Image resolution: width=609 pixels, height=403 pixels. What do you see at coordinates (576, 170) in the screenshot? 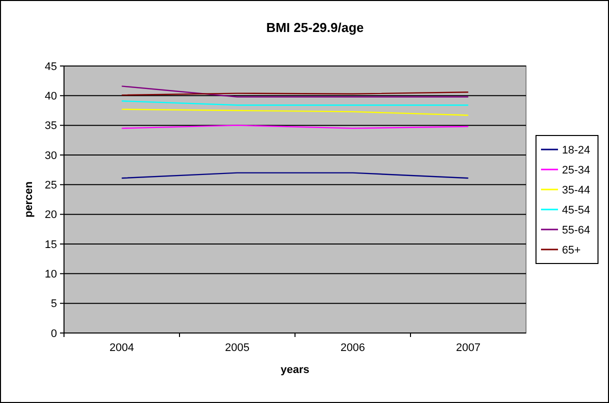
I see `legend-label: 25-34` at bounding box center [576, 170].